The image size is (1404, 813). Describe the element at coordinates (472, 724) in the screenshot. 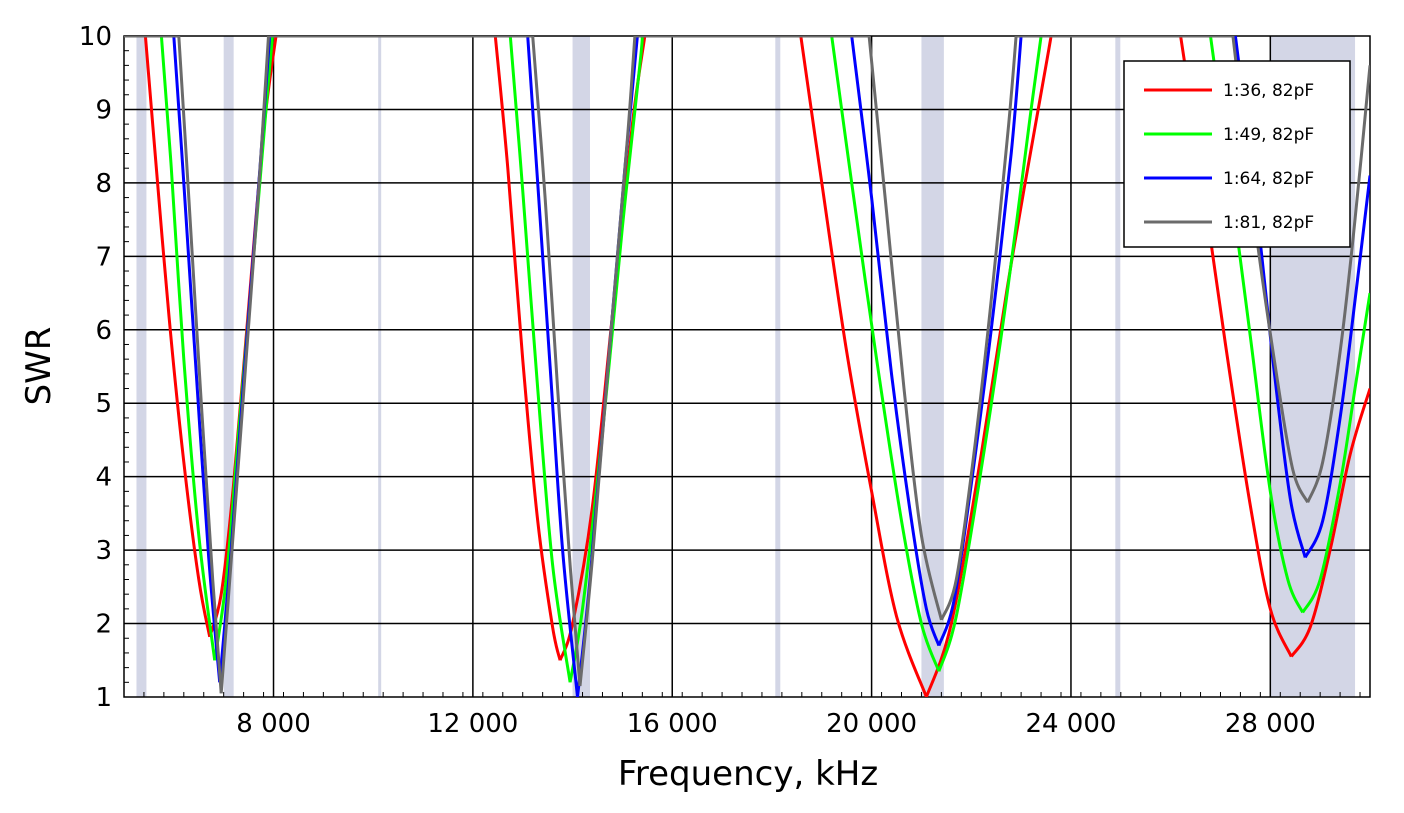

I see `x-tick-label-1: 12 000` at that location.